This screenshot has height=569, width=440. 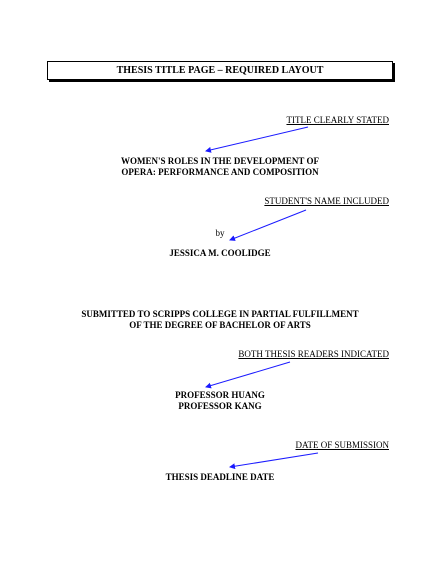 I want to click on reader-1: PROFESSOR HUANG, so click(x=220, y=395).